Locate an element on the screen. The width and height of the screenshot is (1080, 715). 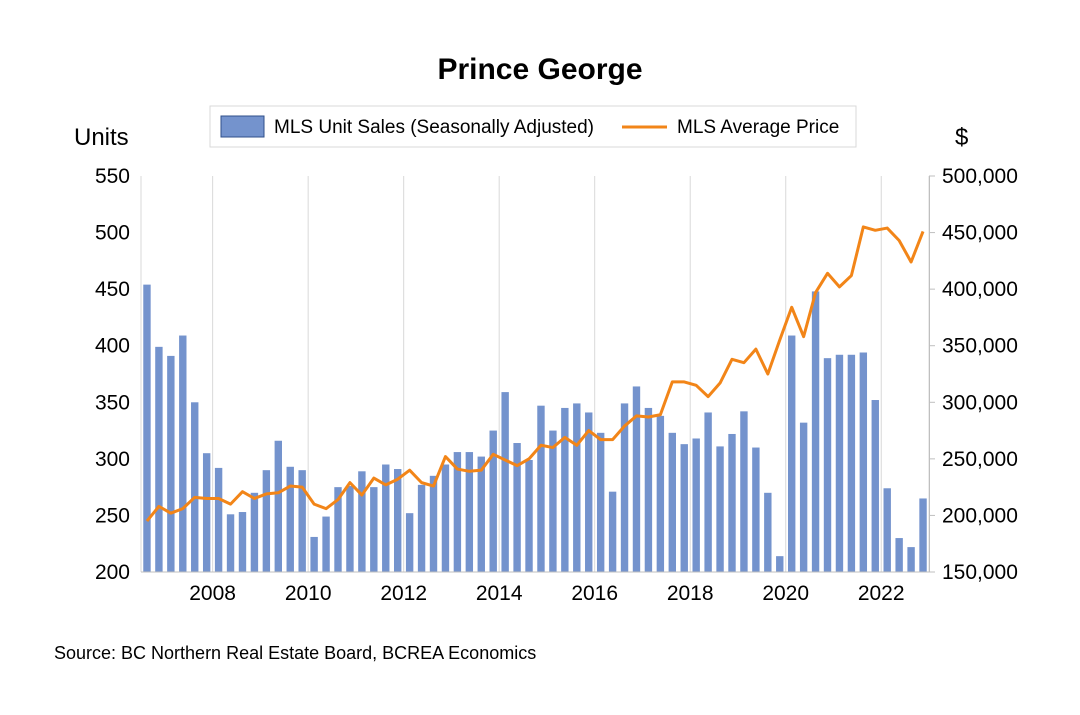
x-tick-label: 2012 is located at coordinates (403, 593).